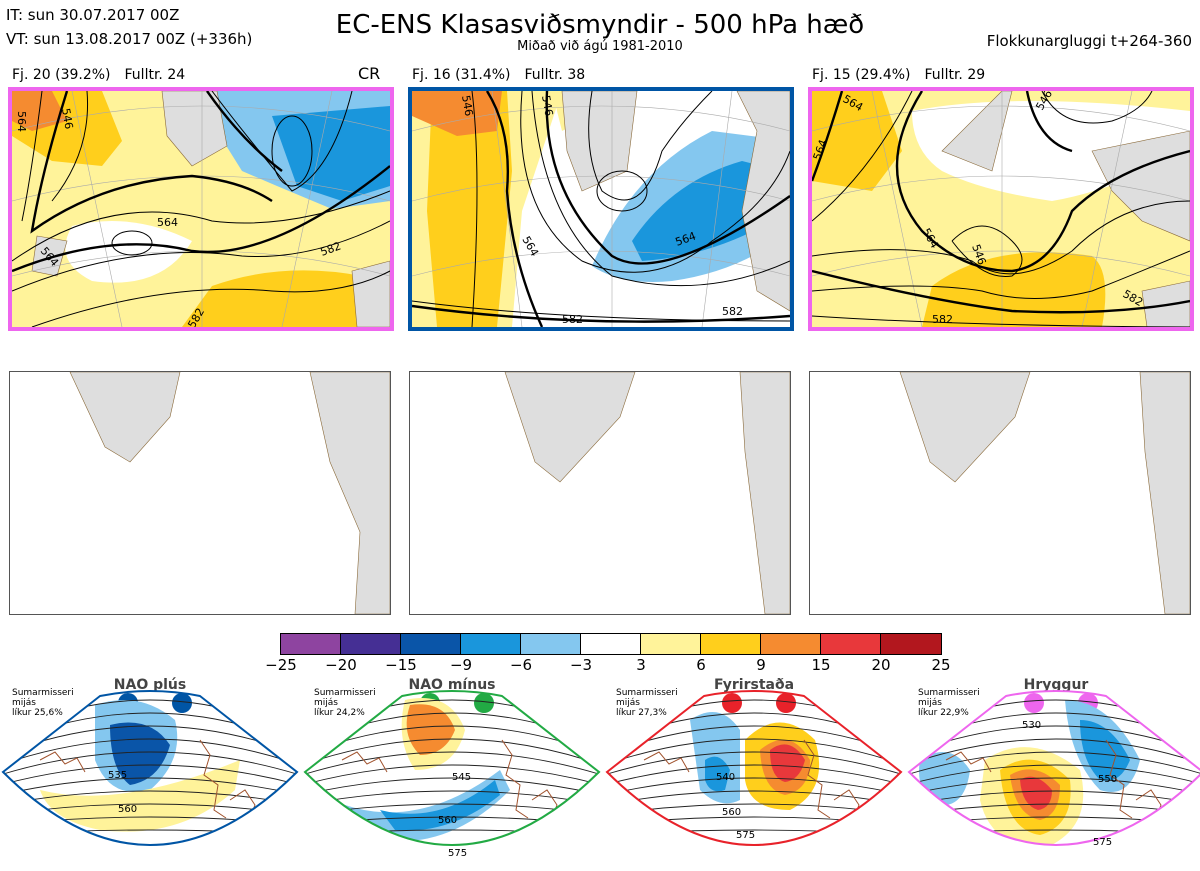  Describe the element at coordinates (949, 703) in the screenshot. I see `regime-note: Sumarmisseri mijás líkur 22,9%` at that location.